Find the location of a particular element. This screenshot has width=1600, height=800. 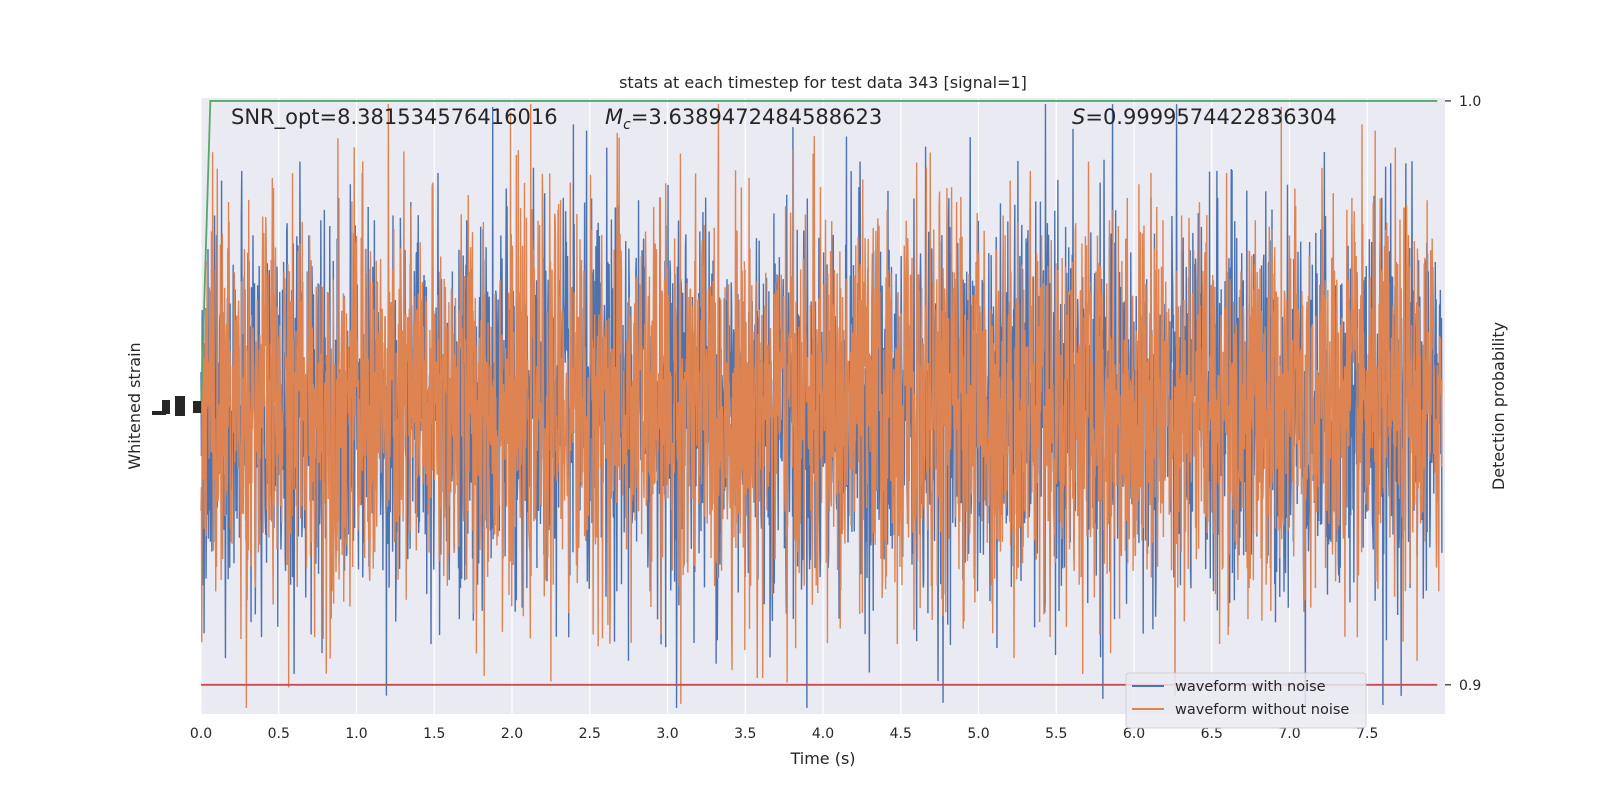

x-tick-label: 0.5 is located at coordinates (279, 734).